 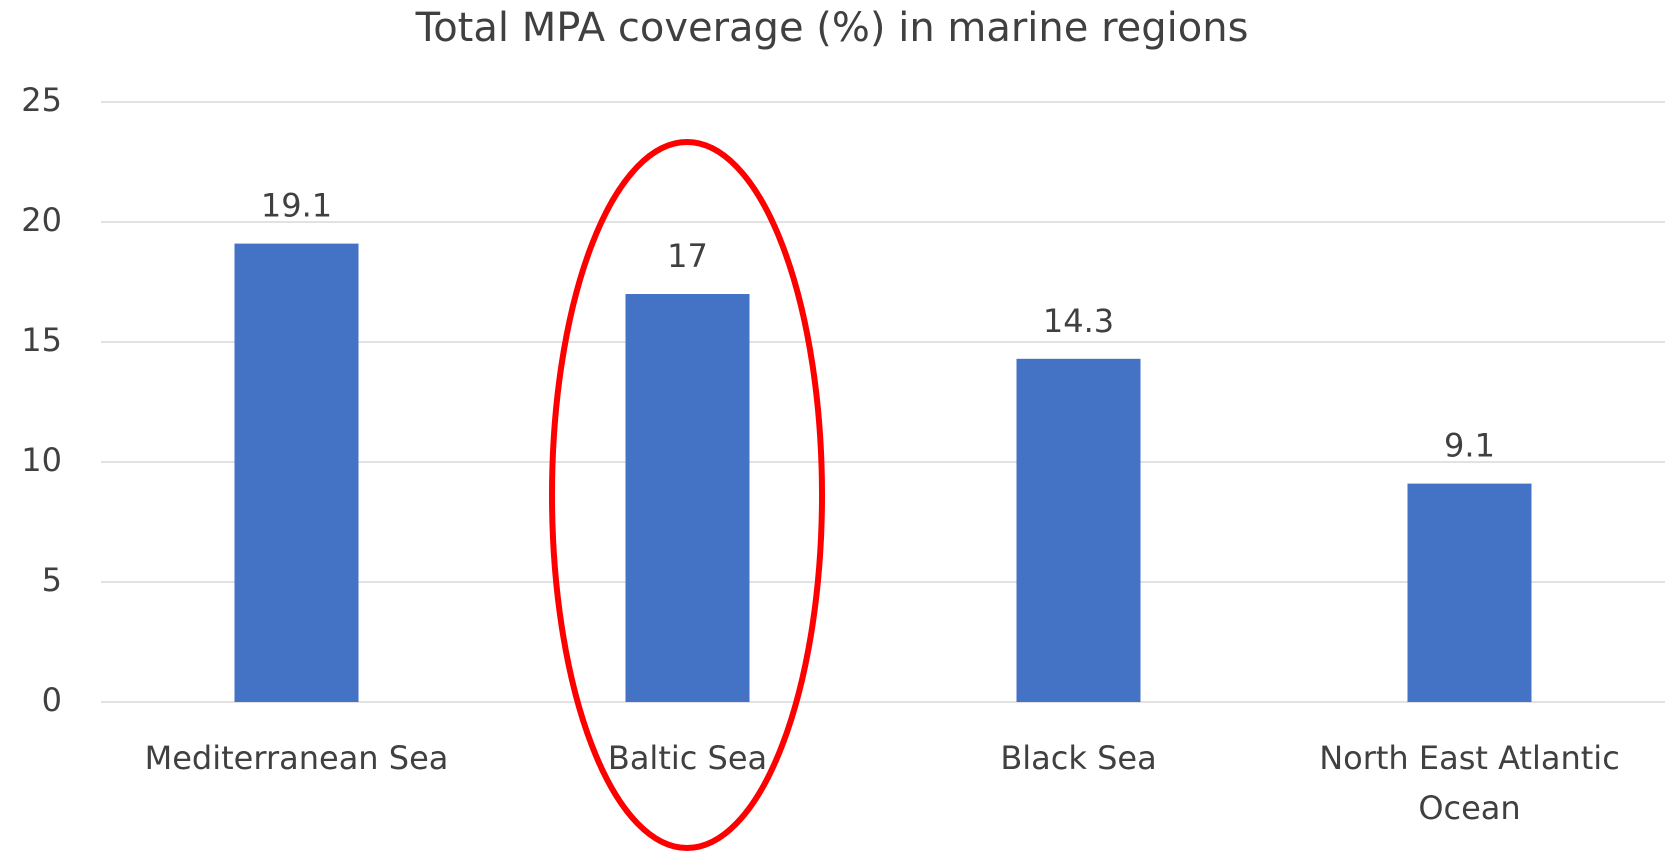 I want to click on y-tick-label: 25, so click(x=41, y=100).